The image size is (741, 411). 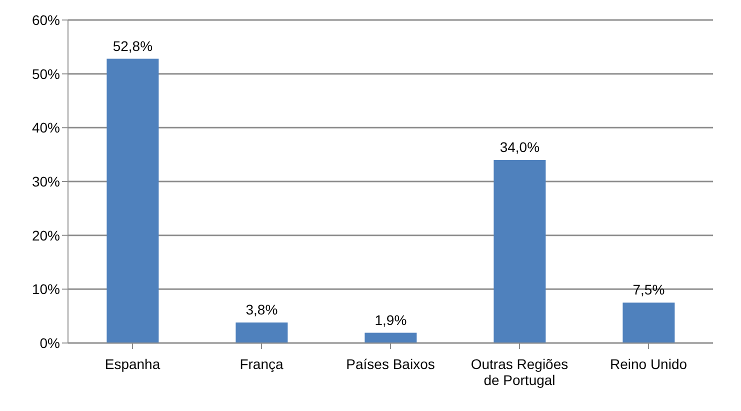 I want to click on y-tick-label: 0%, so click(x=50, y=342).